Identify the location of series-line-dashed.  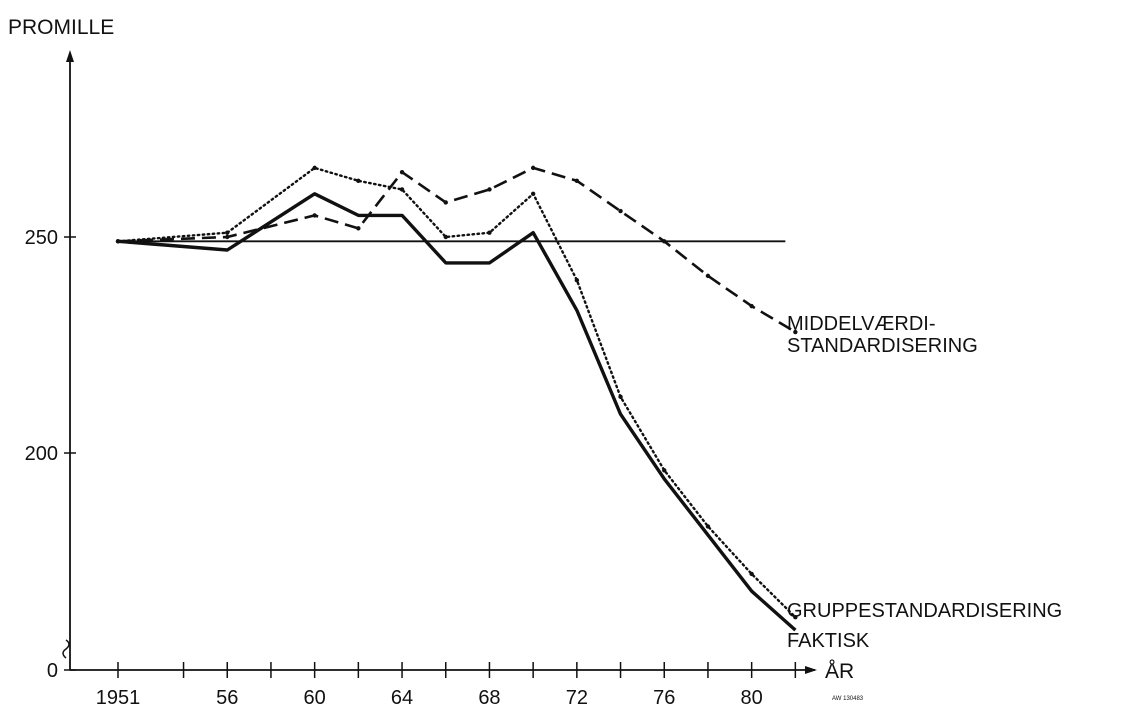
(457, 250).